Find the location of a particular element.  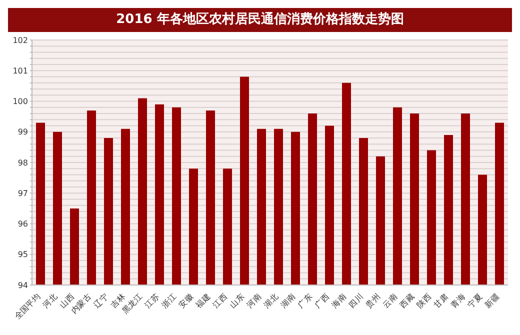

x-tick-label: 河北 is located at coordinates (50, 301).